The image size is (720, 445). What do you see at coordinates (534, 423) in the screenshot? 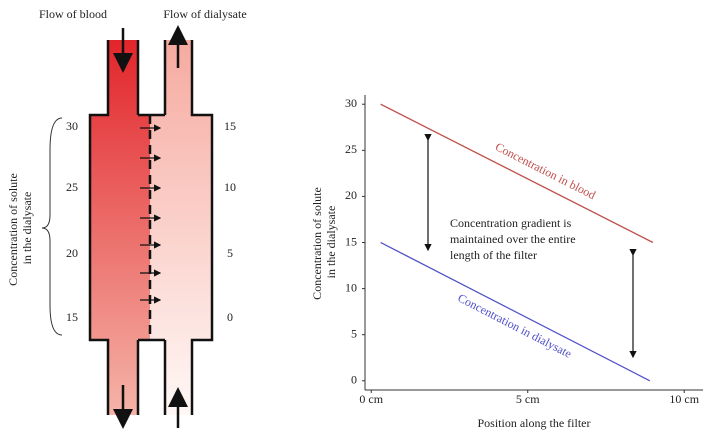
I see `x-axis-label: Position along the filter` at bounding box center [534, 423].